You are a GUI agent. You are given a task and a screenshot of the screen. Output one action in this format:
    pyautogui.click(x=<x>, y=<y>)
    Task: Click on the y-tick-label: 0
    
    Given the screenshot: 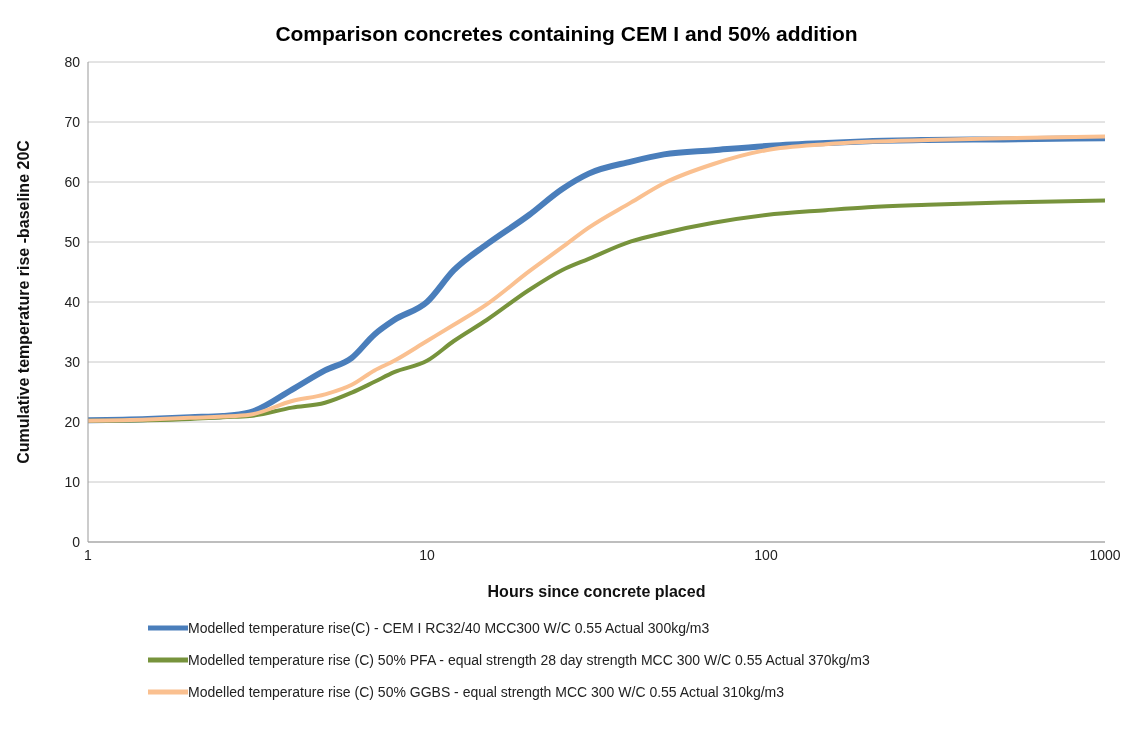 What is the action you would take?
    pyautogui.click(x=76, y=541)
    